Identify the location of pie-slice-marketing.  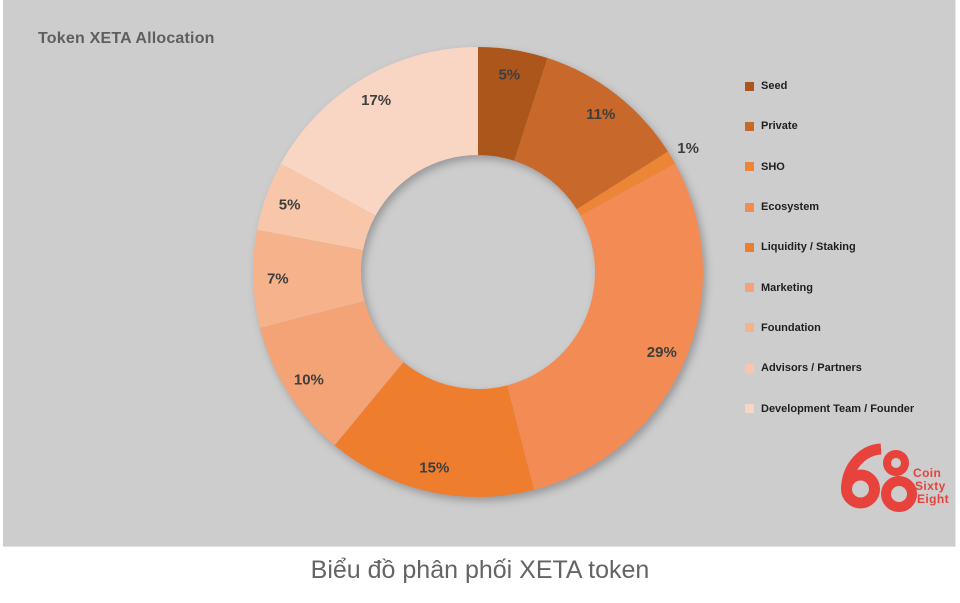
(332, 373).